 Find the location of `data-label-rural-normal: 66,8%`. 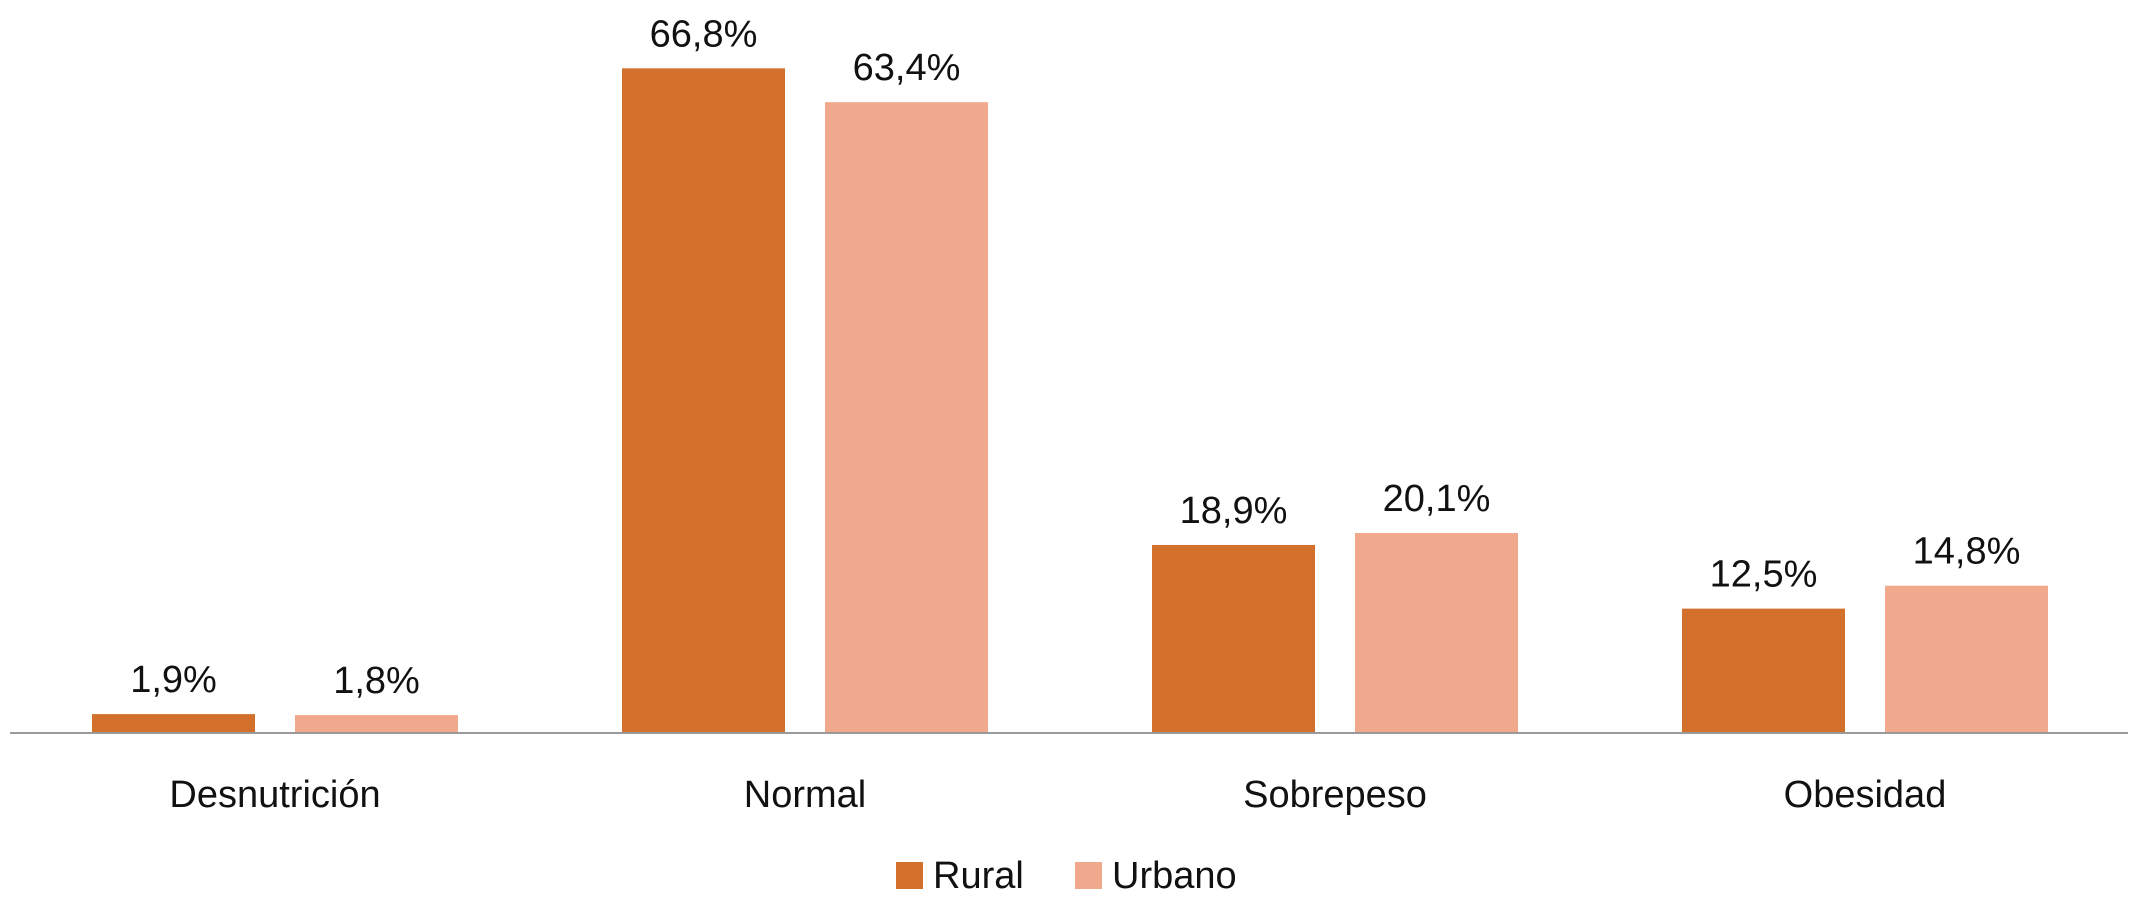

data-label-rural-normal: 66,8% is located at coordinates (704, 34).